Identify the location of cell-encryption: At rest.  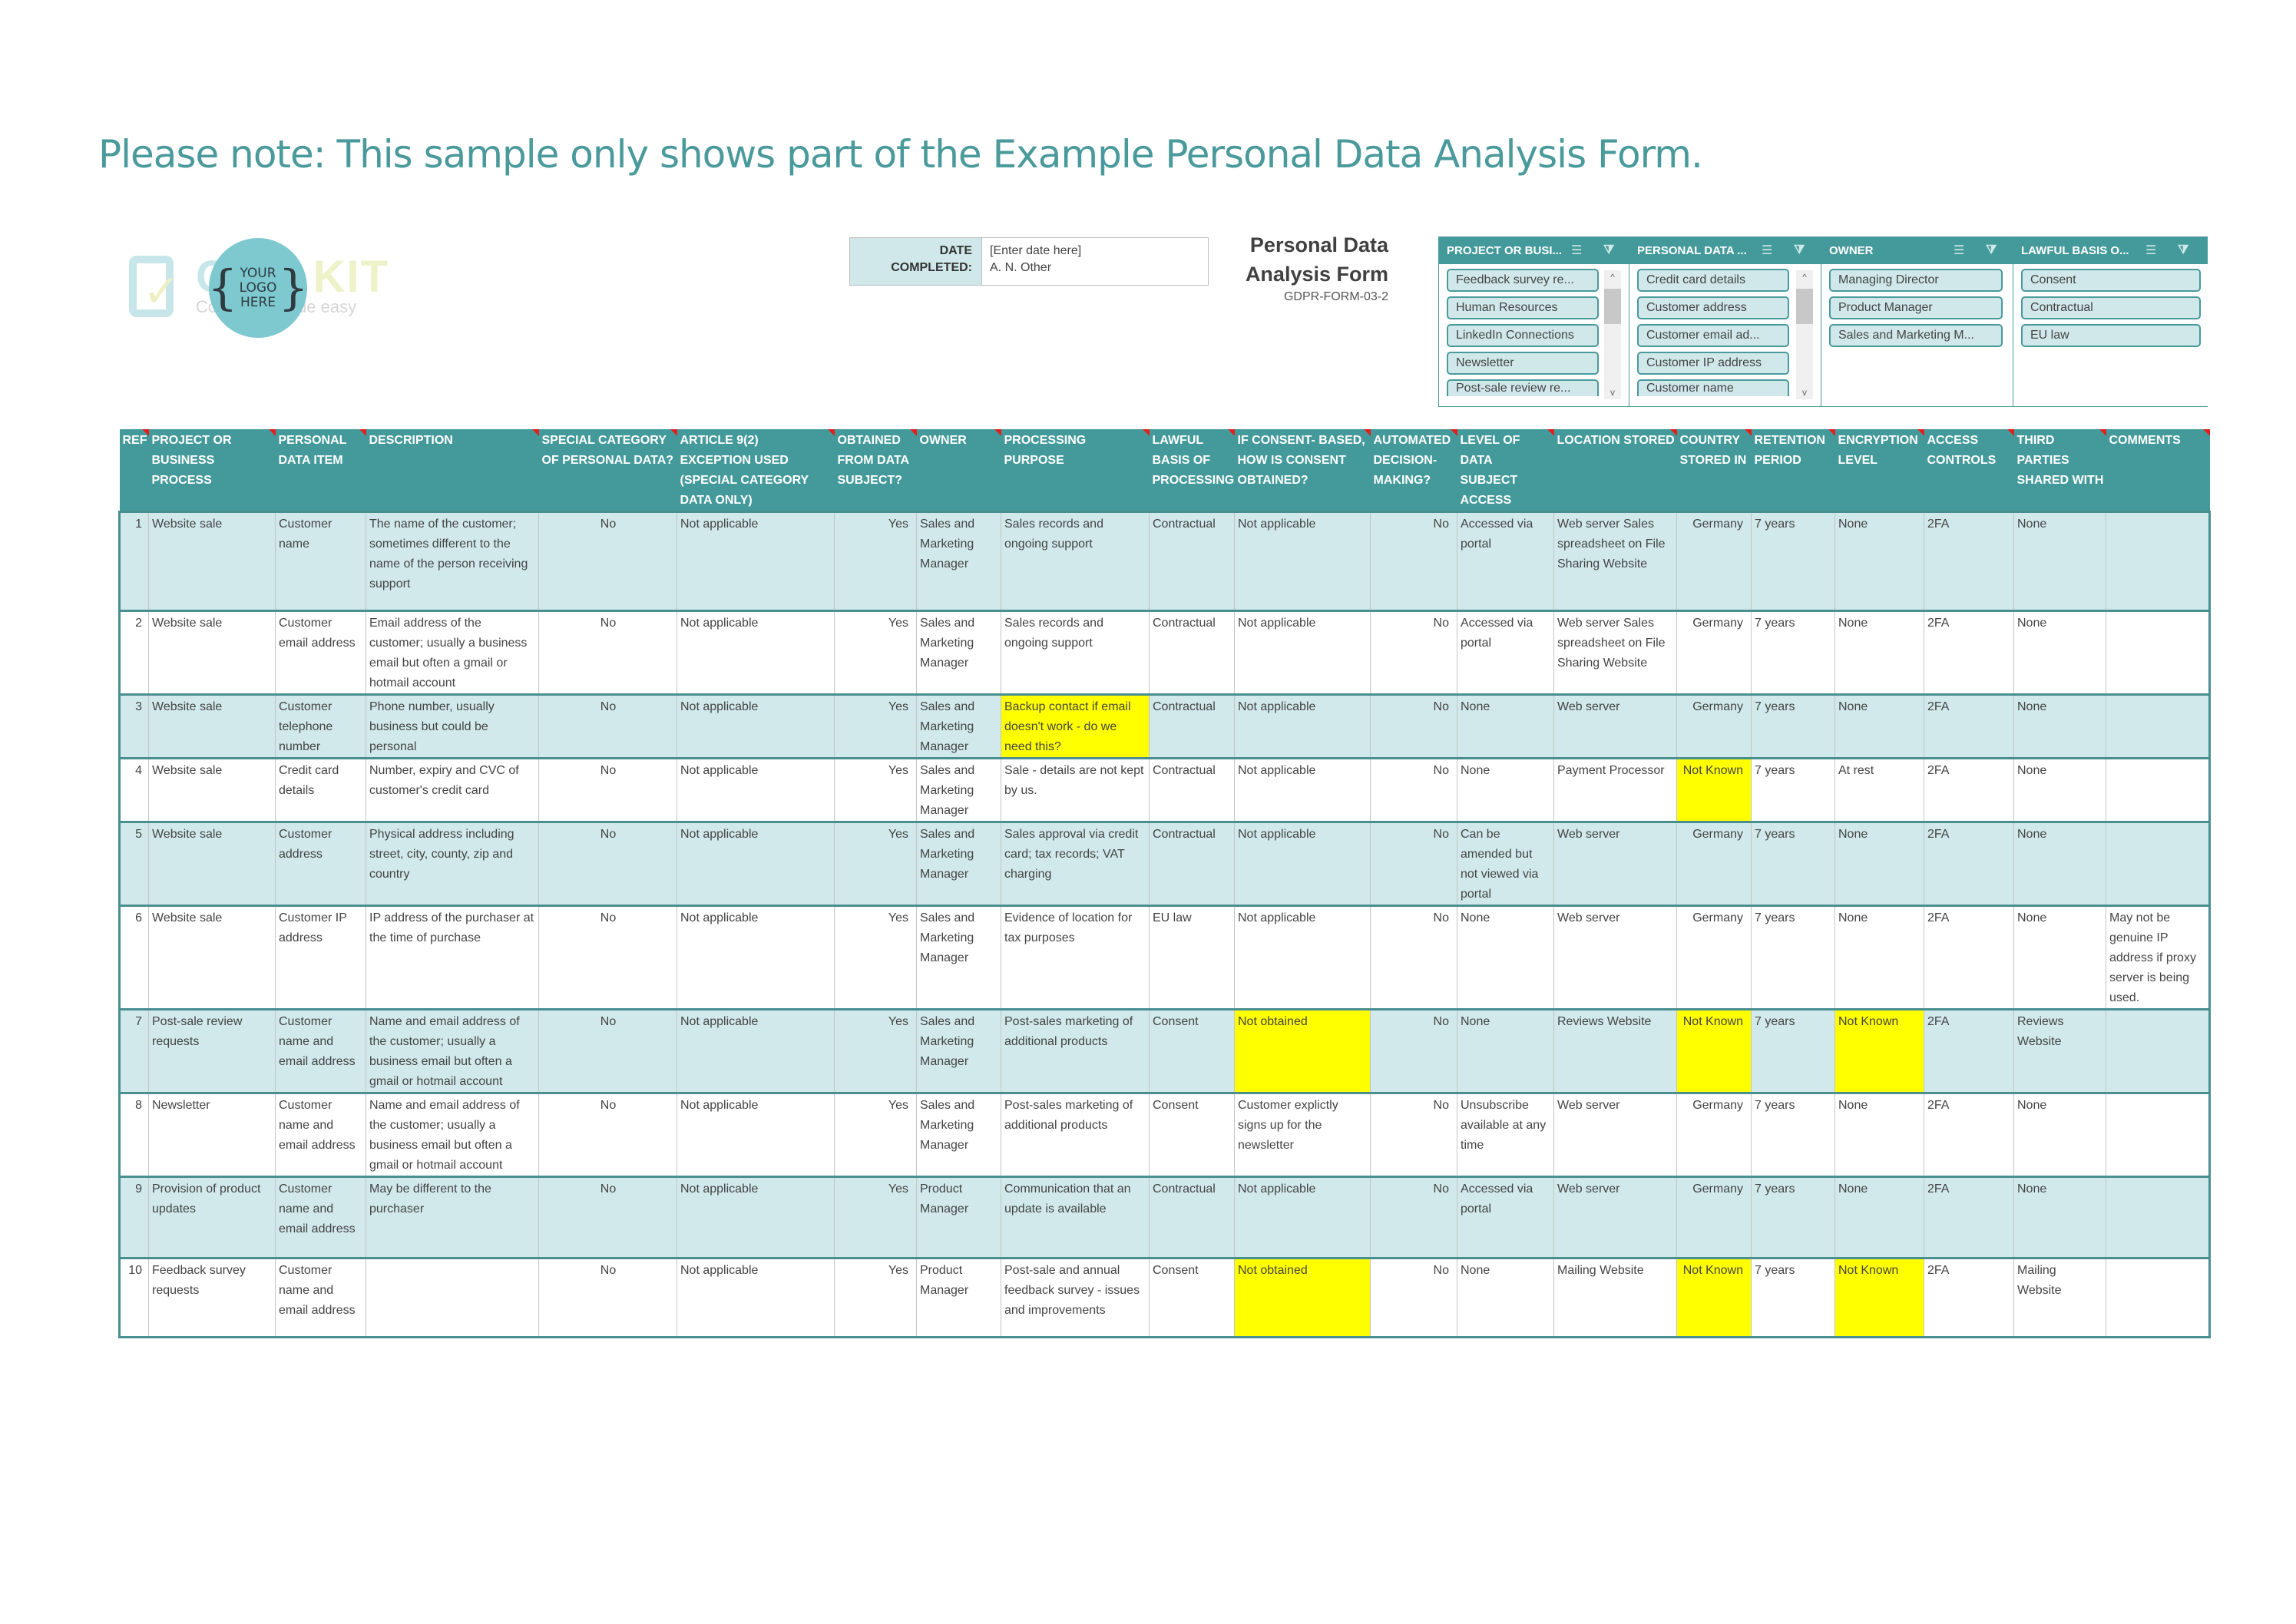
(1879, 790).